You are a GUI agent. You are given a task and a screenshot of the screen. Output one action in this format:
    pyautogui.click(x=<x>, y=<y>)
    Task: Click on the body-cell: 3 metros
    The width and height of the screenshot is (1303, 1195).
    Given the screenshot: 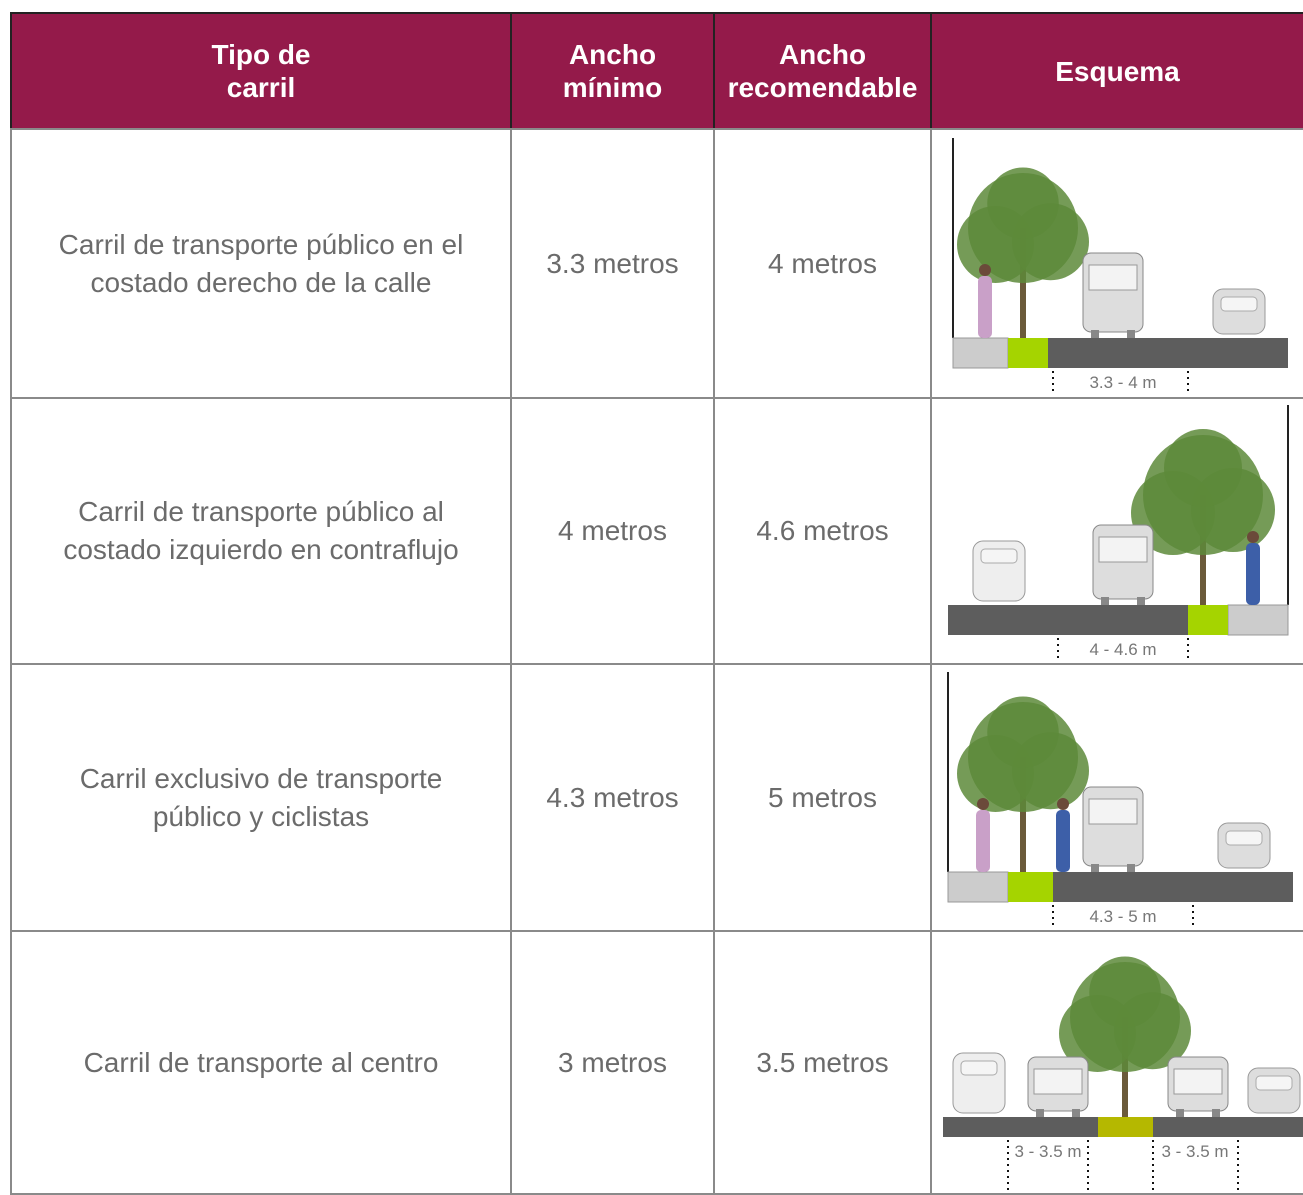 What is the action you would take?
    pyautogui.click(x=612, y=1062)
    